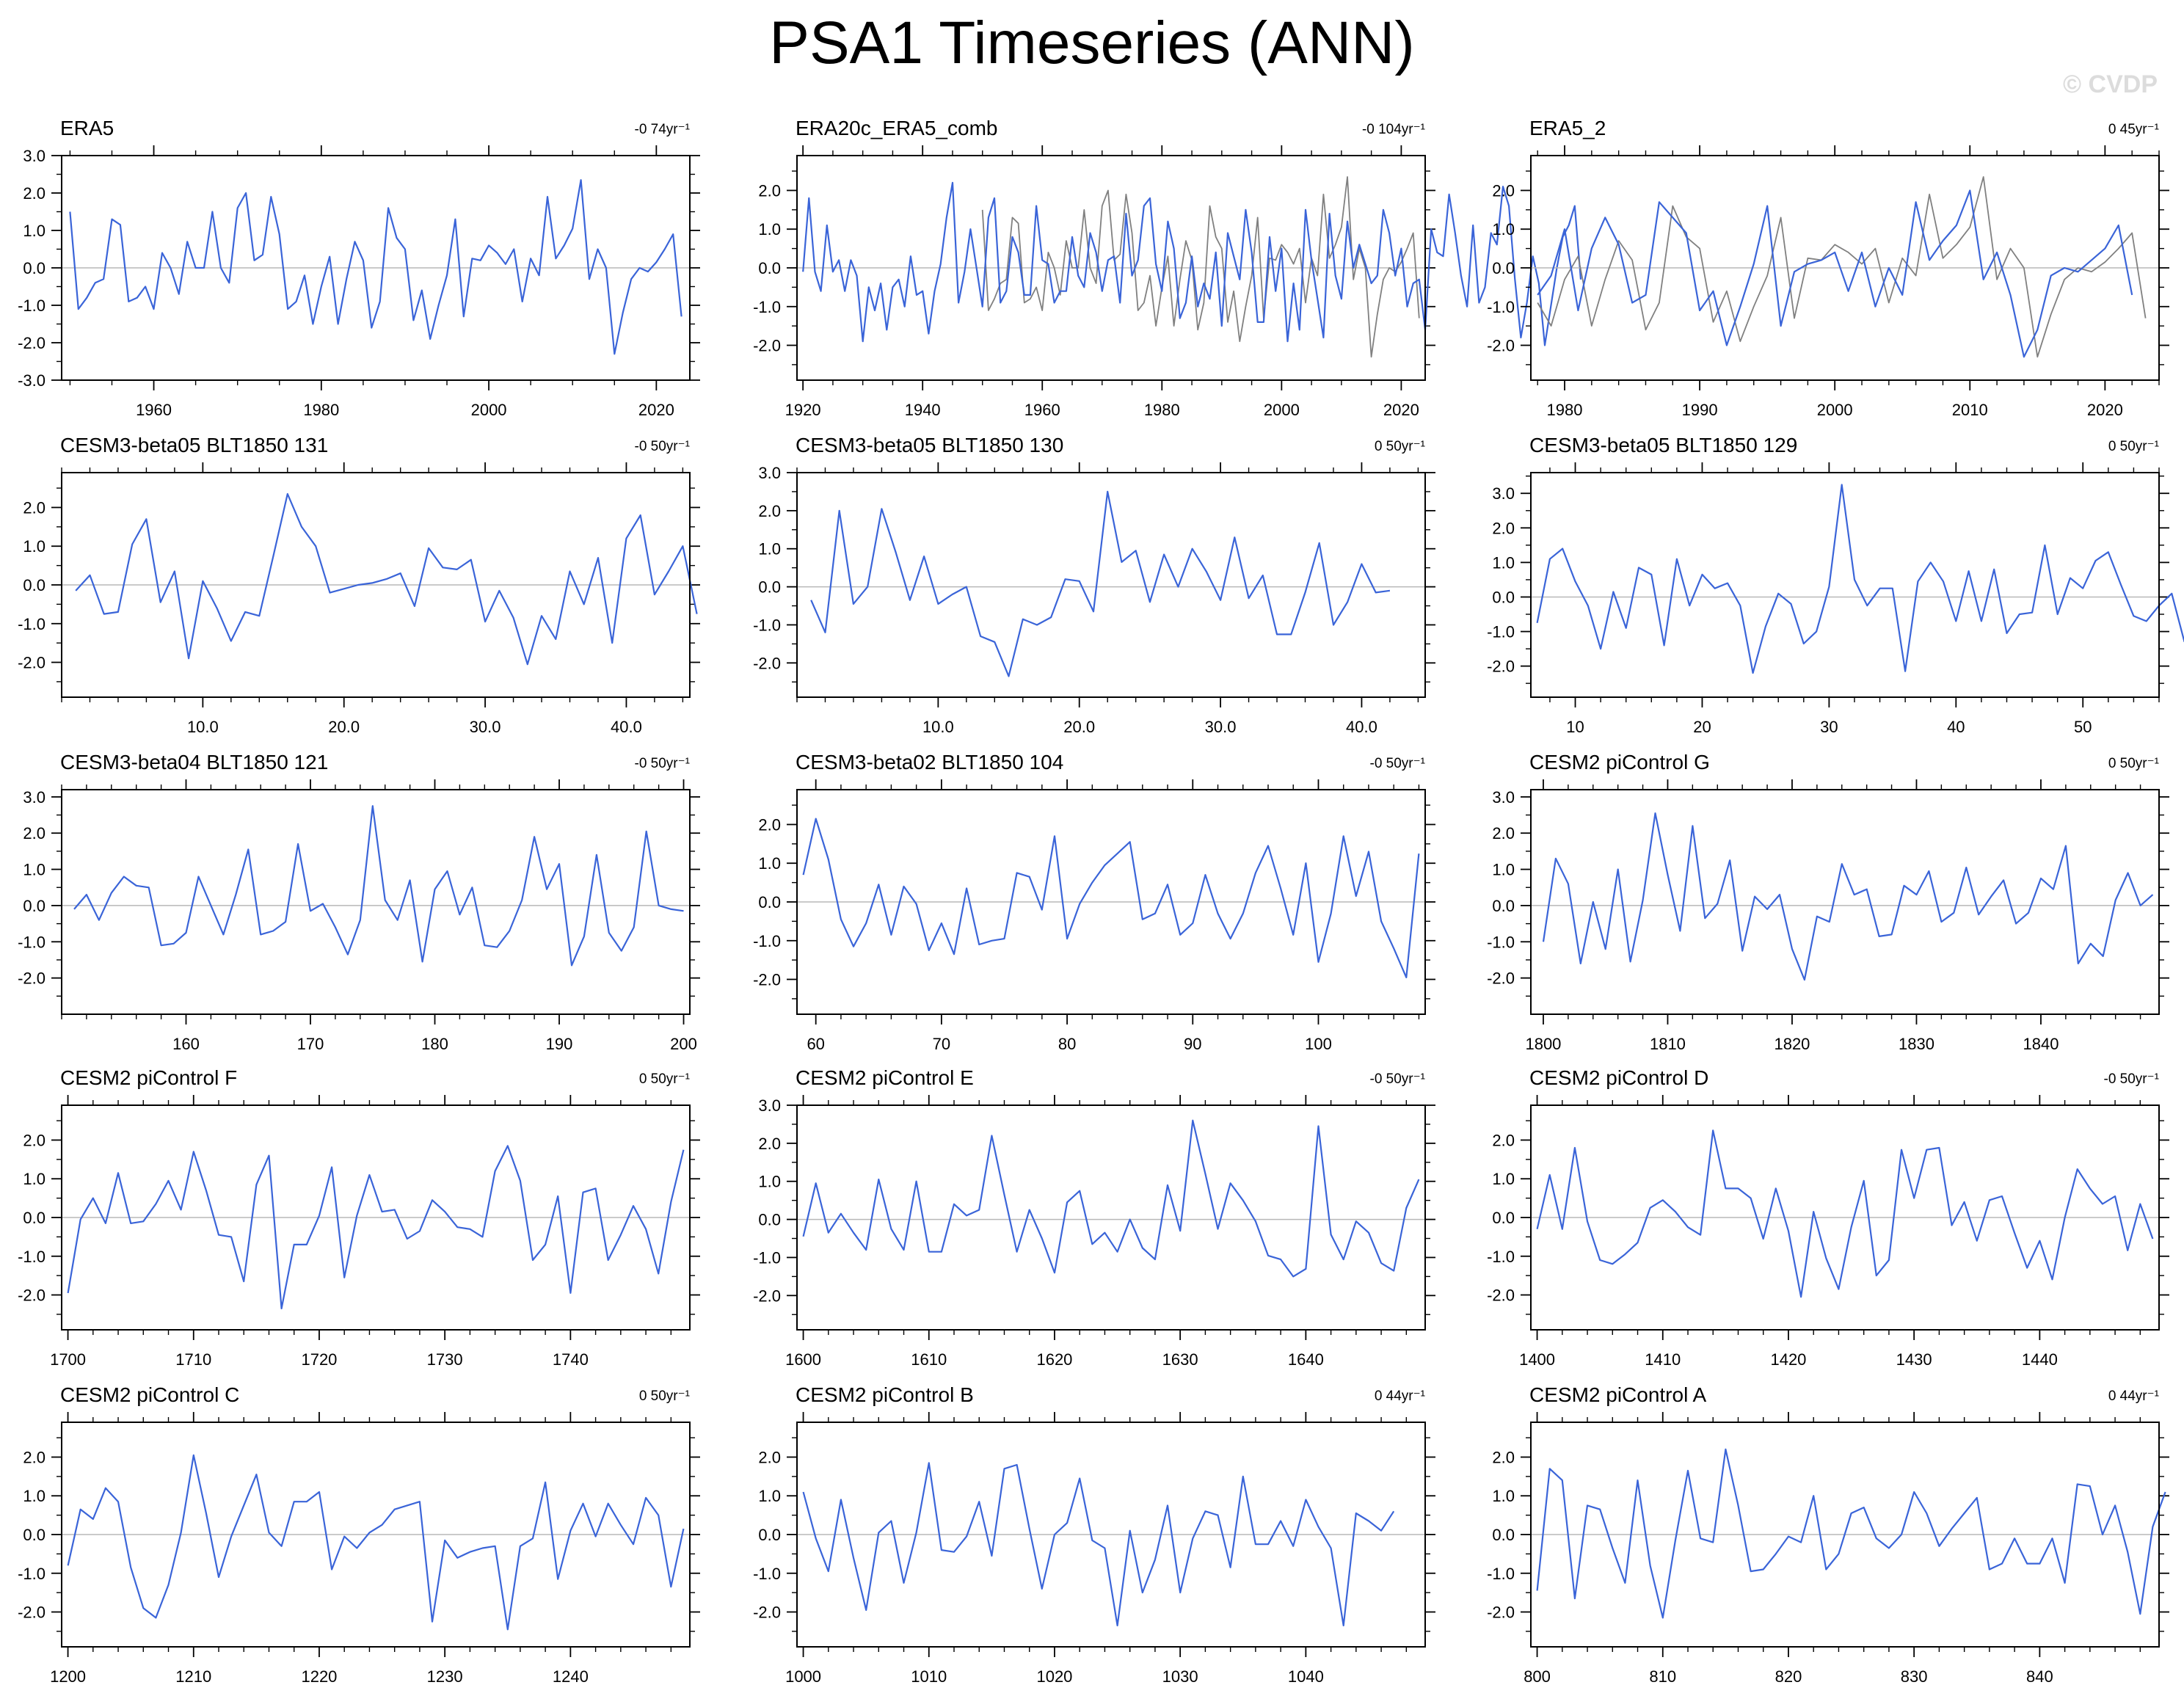 Image resolution: width=2184 pixels, height=1707 pixels. Describe the element at coordinates (68, 1676) in the screenshot. I see `x-tick-label: 1200` at that location.